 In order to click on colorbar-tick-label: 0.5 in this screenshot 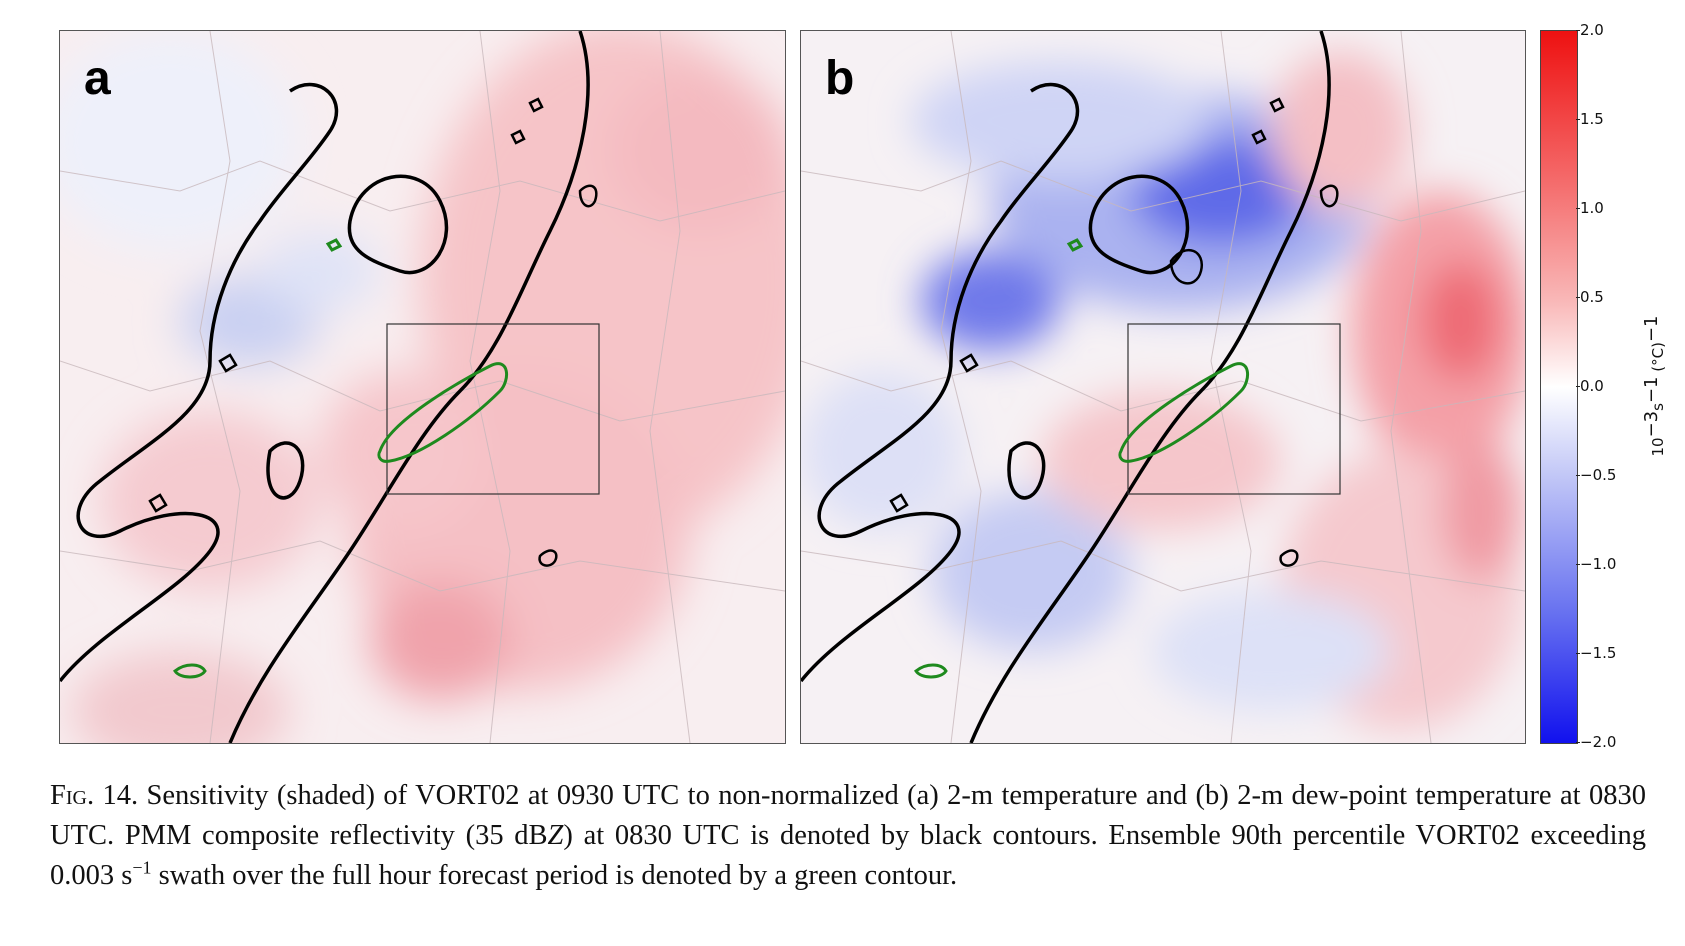, I will do `click(1592, 297)`.